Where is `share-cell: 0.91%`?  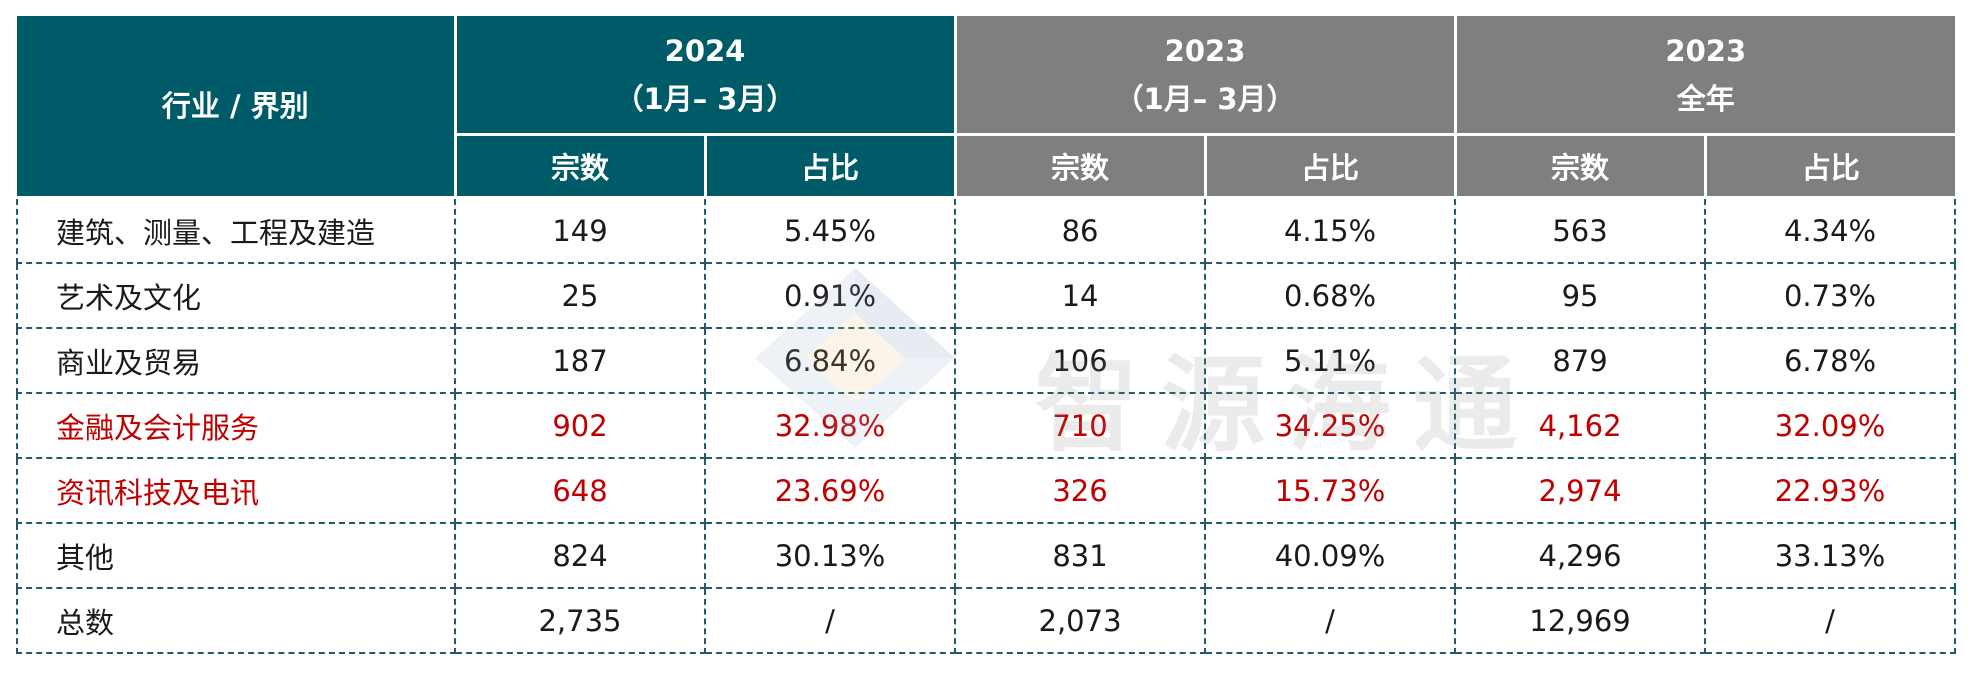
share-cell: 0.91% is located at coordinates (830, 295).